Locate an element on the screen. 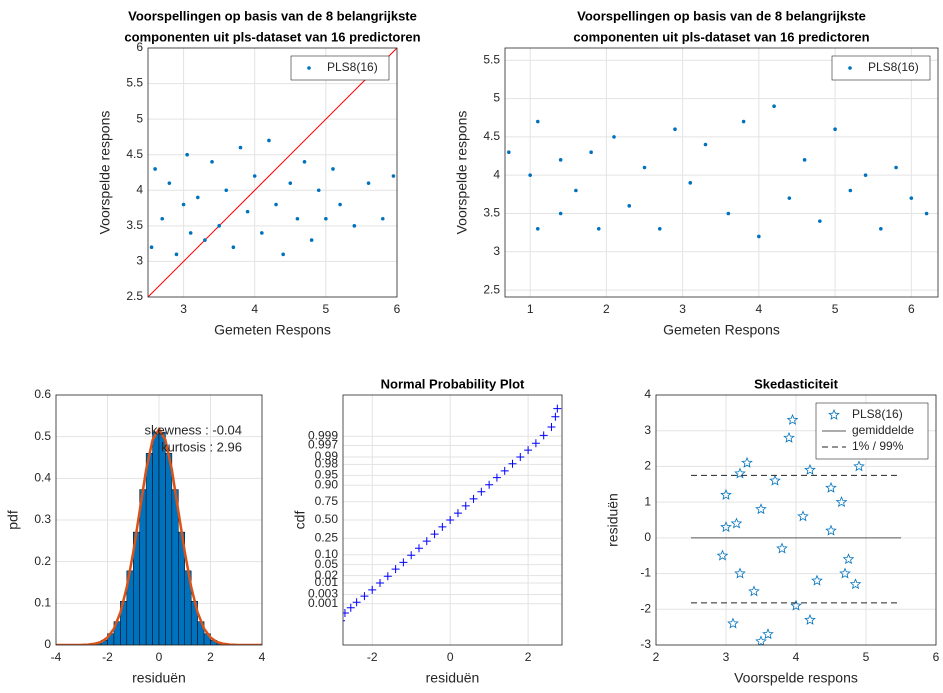  y-tick-label: 0.999 is located at coordinates (323, 435).